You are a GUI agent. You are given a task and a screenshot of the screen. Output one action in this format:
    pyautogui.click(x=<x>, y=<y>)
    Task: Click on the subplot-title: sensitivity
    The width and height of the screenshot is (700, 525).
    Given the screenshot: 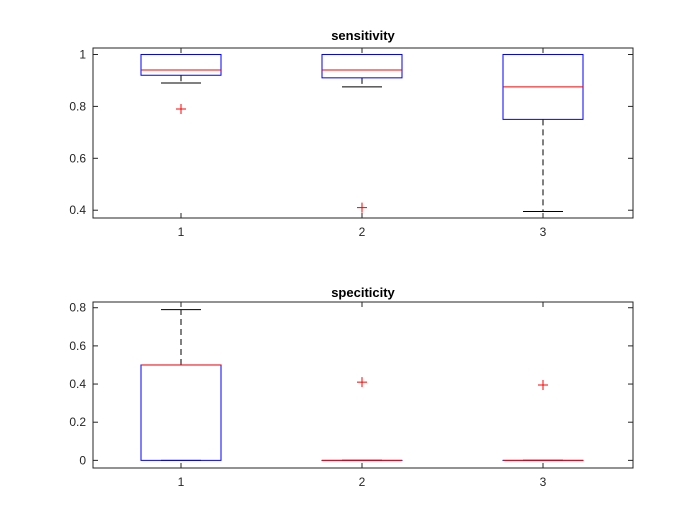 What is the action you would take?
    pyautogui.click(x=363, y=35)
    